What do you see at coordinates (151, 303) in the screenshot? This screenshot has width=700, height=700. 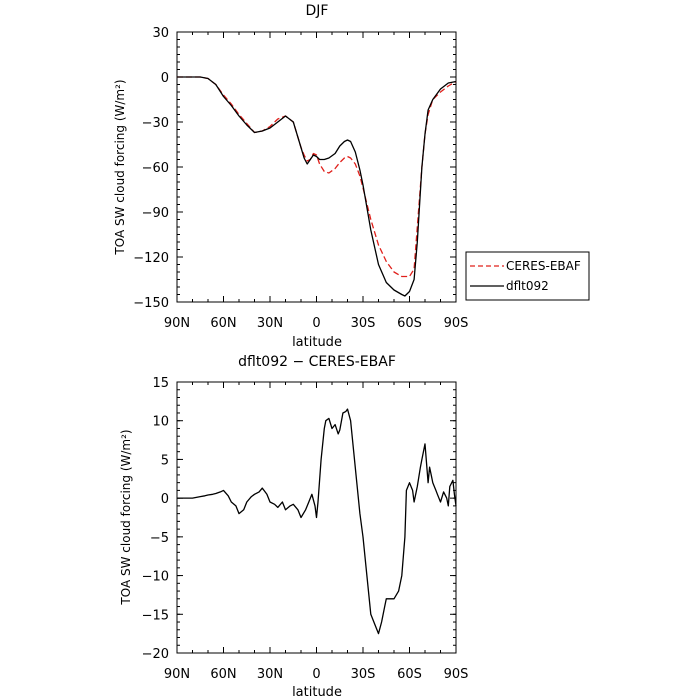 I see `top-y-tick-label: −150` at bounding box center [151, 303].